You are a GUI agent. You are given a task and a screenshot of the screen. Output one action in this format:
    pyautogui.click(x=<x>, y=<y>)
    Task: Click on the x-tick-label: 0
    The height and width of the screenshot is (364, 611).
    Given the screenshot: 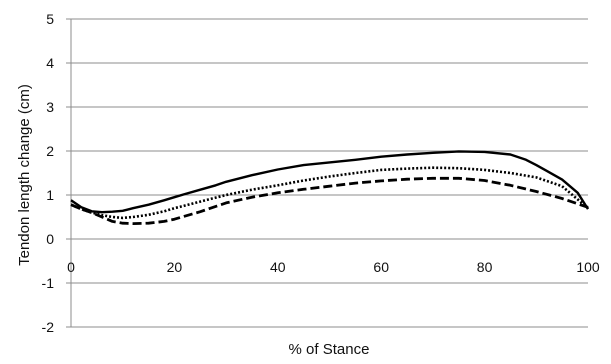 What is the action you would take?
    pyautogui.click(x=71, y=267)
    